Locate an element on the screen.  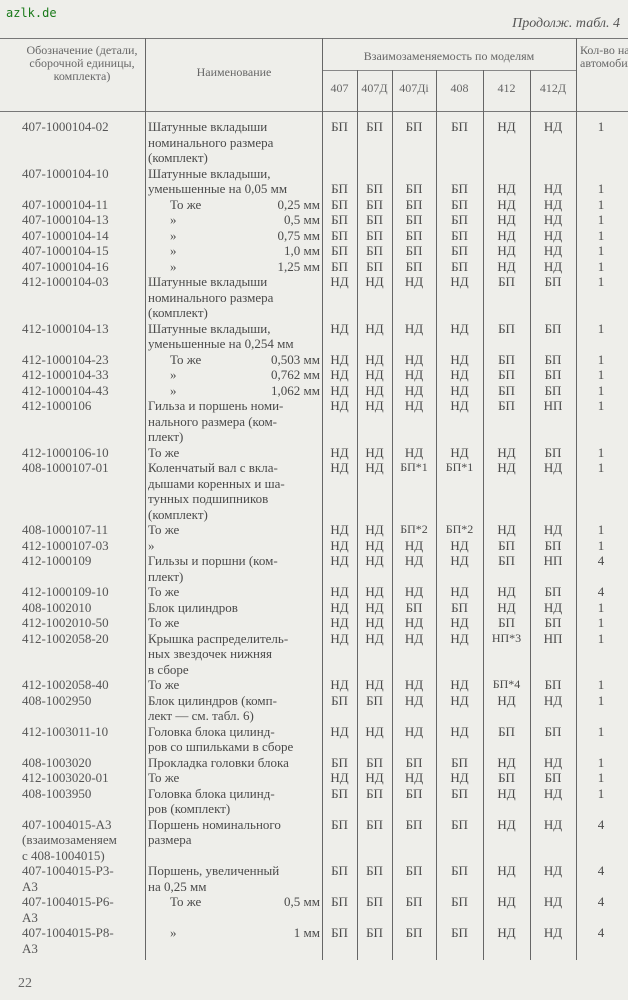
part-code-line: 407-1000104-10 is located at coordinates (65, 173).